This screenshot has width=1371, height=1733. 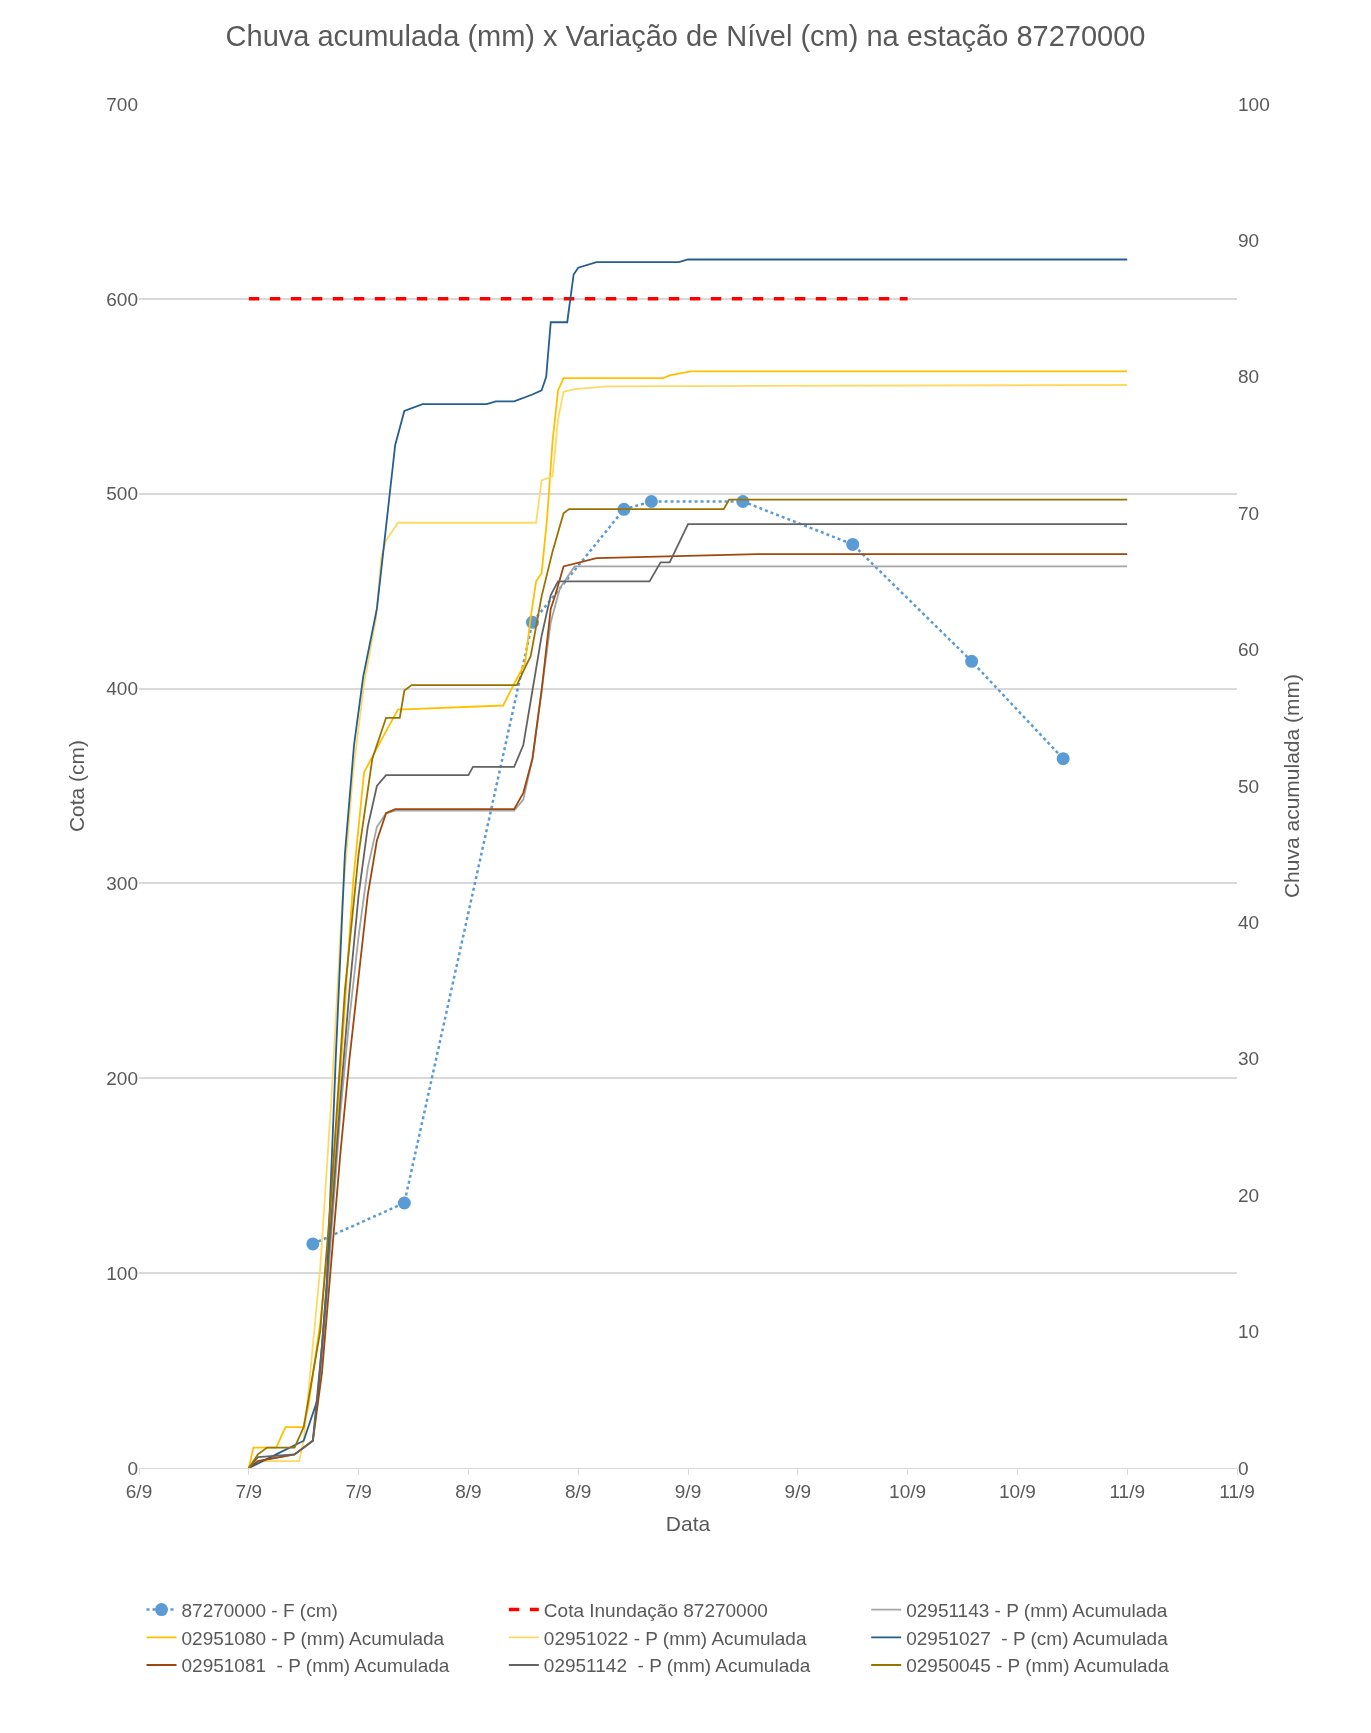 I want to click on legend-label: 02951142 - P (mm) Acumulada, so click(x=677, y=1666).